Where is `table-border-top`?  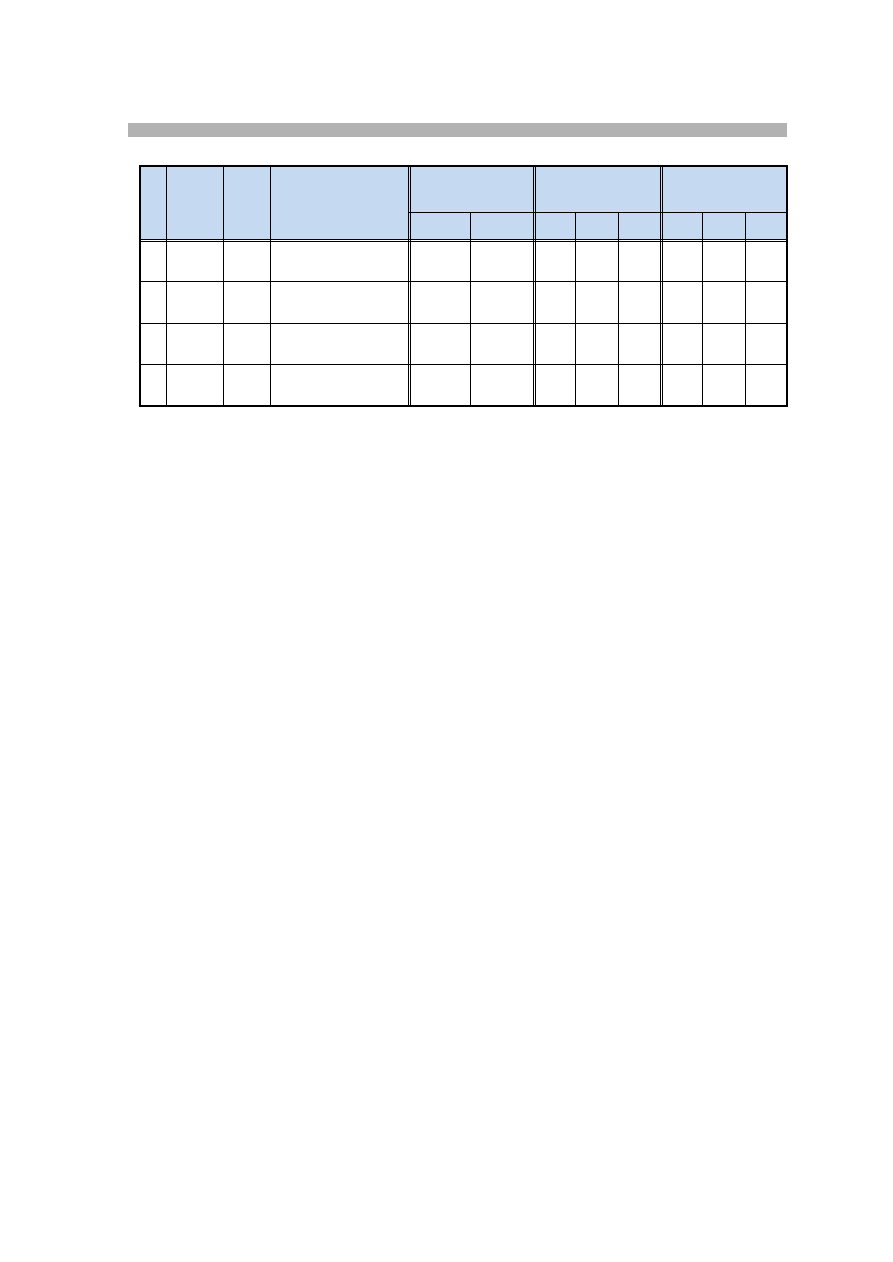 table-border-top is located at coordinates (463, 166).